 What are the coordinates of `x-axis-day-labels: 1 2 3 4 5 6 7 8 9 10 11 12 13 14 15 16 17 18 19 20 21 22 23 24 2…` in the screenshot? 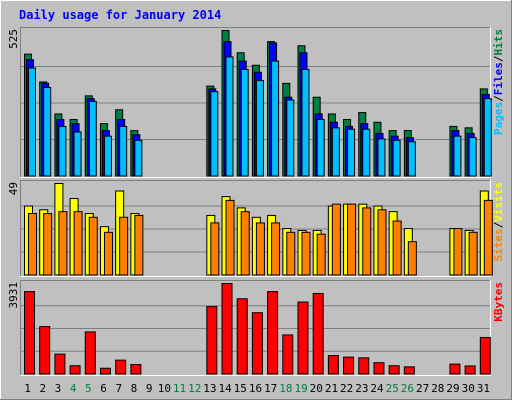 It's located at (257, 388).